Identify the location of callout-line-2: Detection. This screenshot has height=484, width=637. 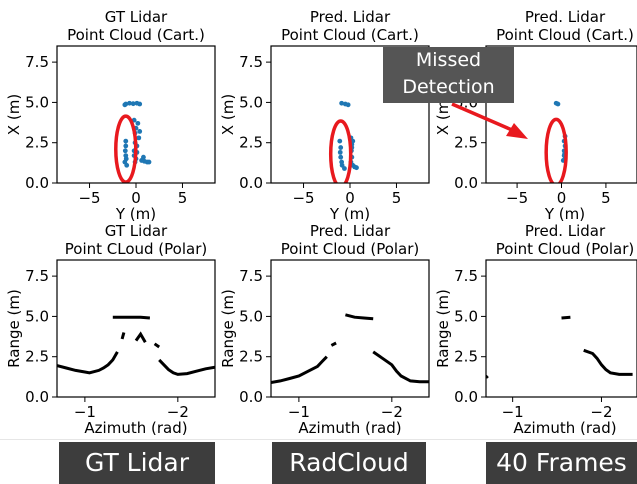
(448, 87).